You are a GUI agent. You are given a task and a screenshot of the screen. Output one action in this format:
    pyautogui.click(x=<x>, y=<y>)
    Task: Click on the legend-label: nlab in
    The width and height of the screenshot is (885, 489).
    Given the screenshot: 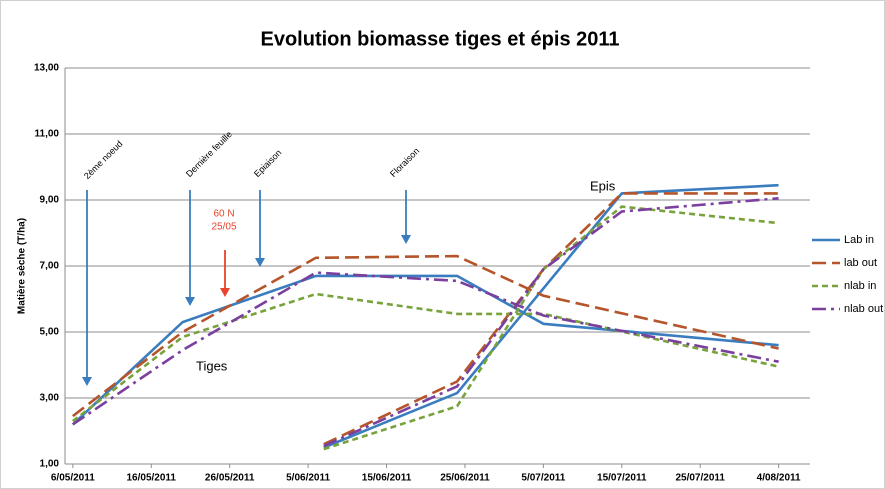 What is the action you would take?
    pyautogui.click(x=860, y=286)
    